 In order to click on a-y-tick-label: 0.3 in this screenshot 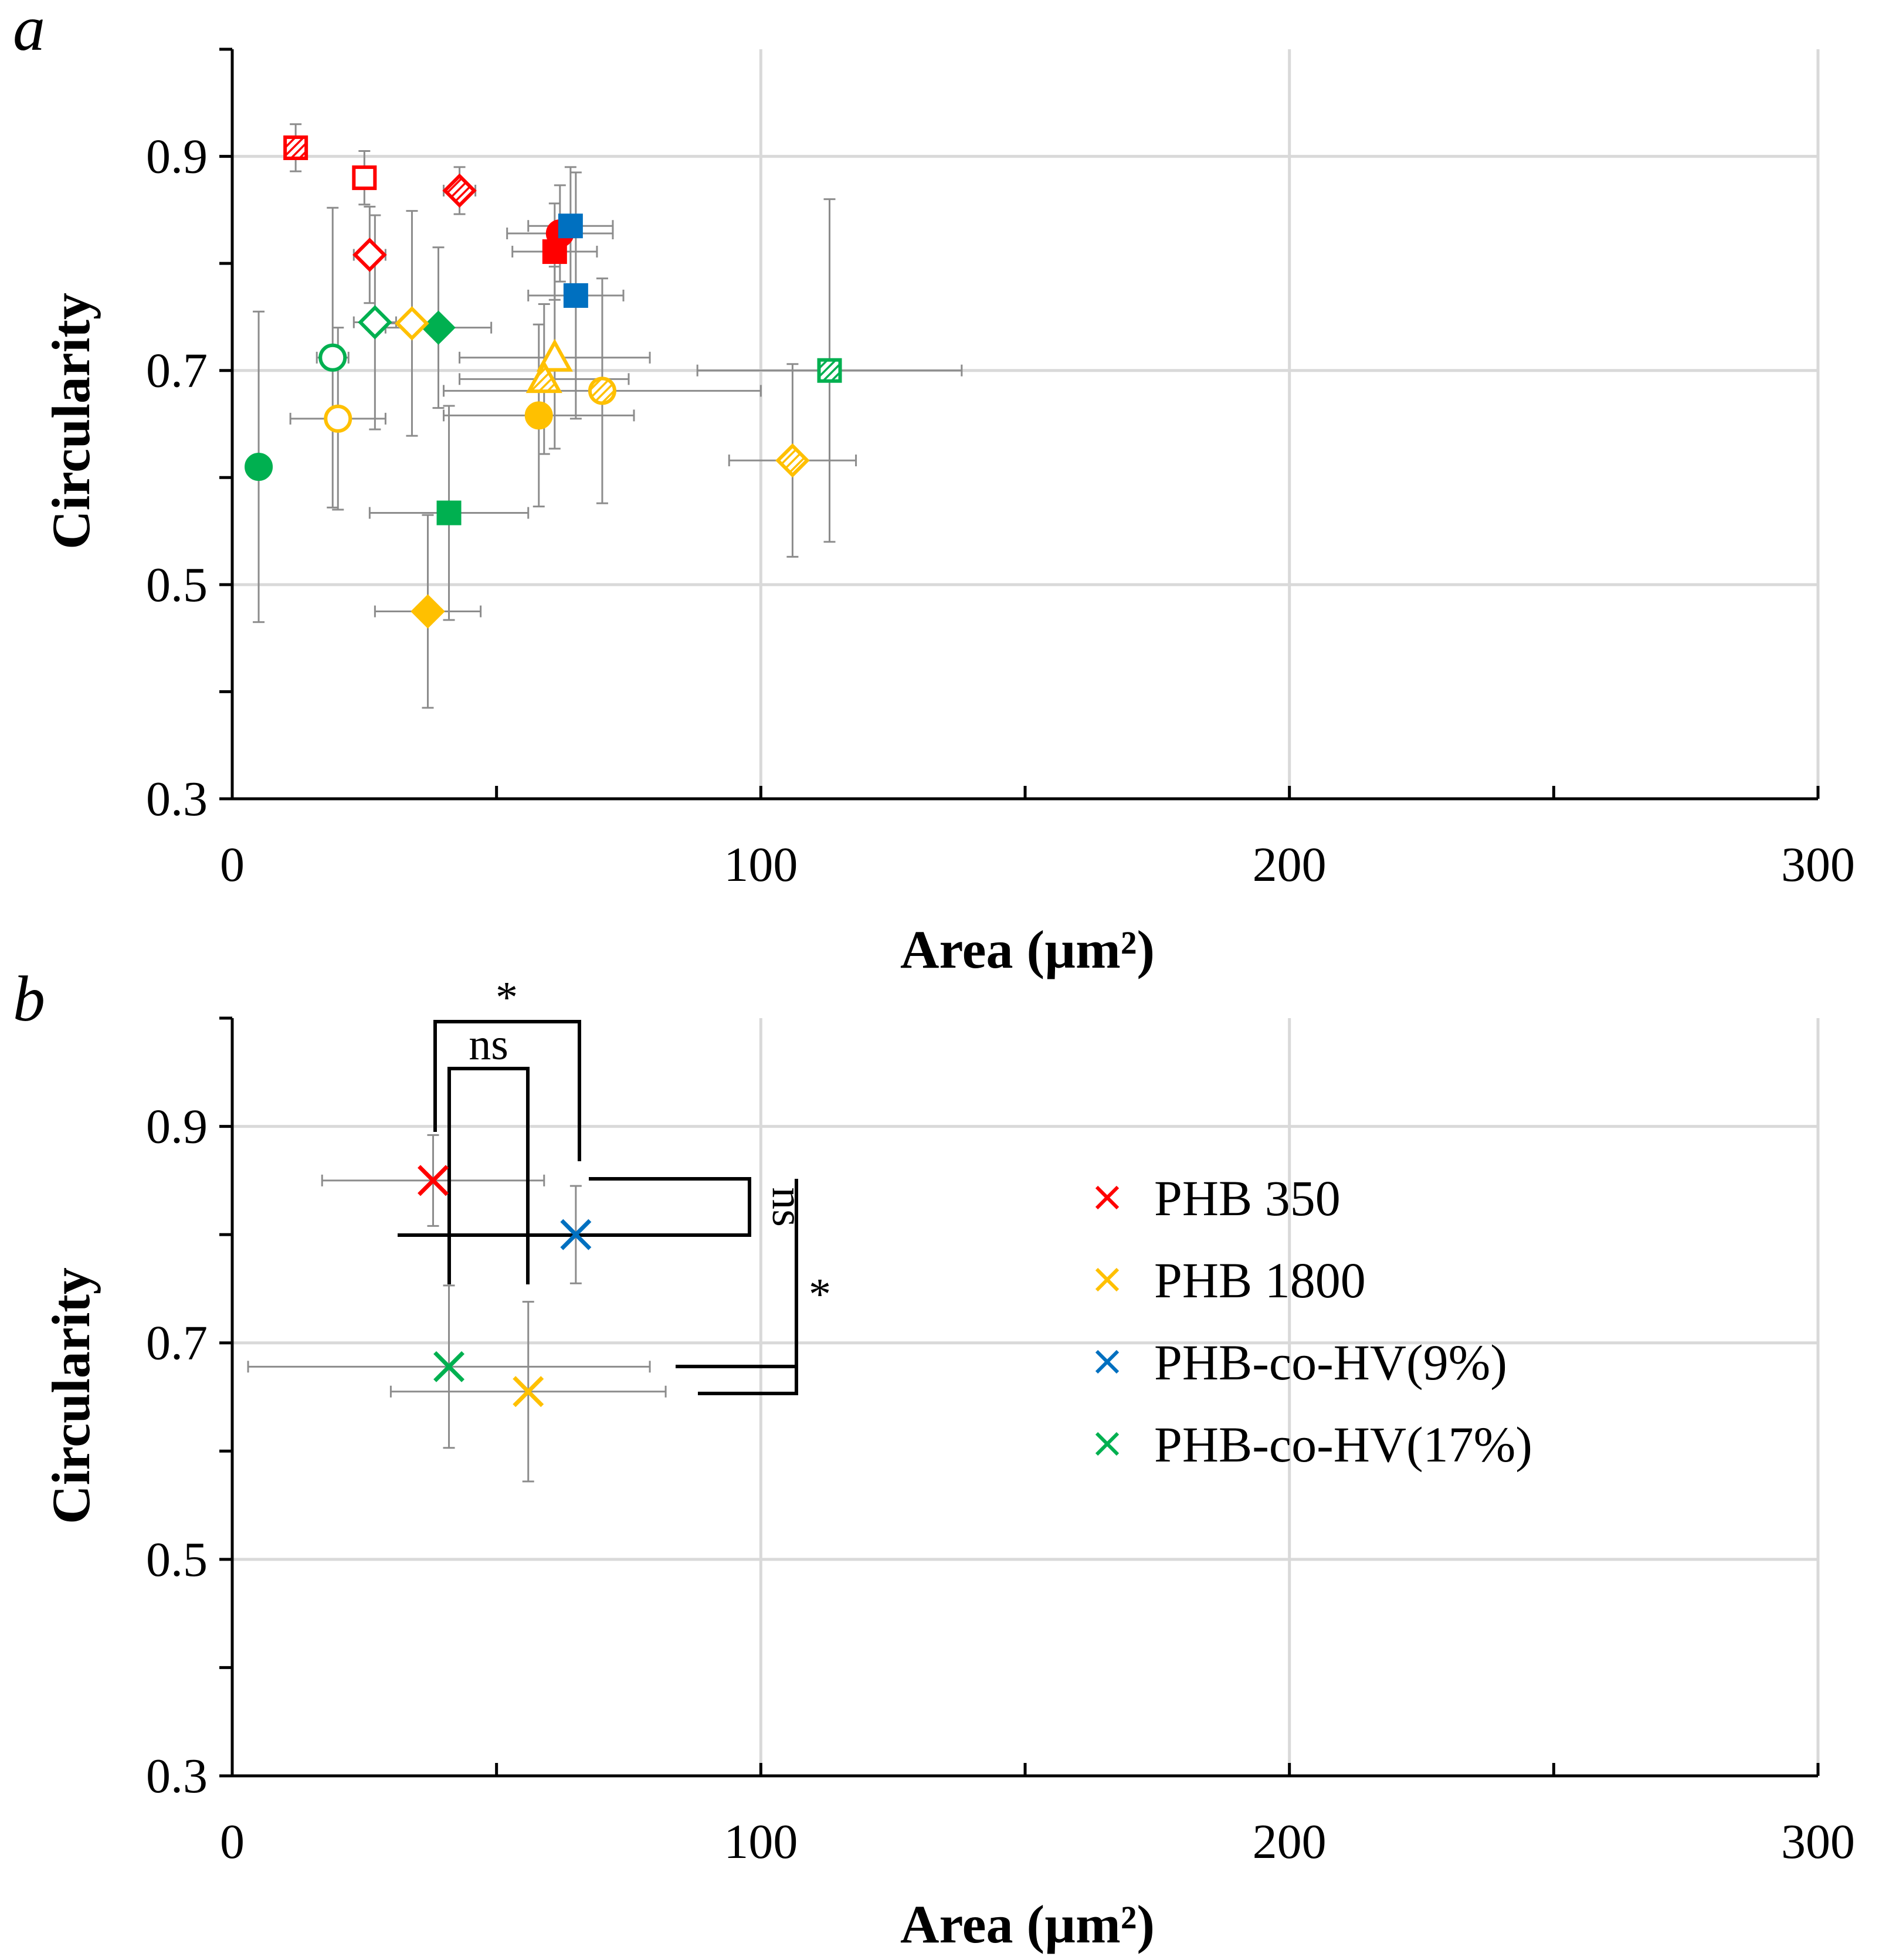, I will do `click(177, 799)`.